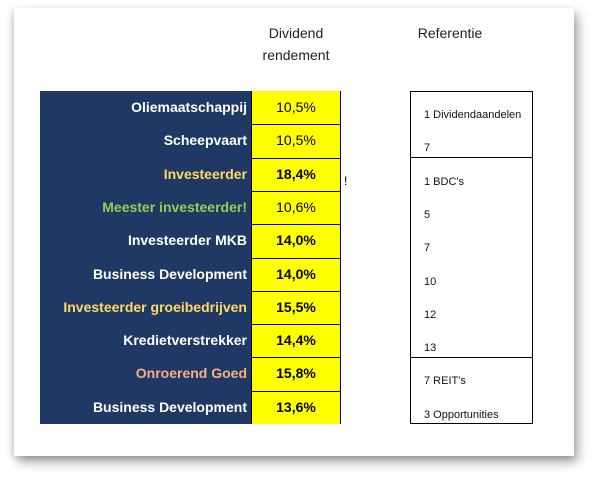 The image size is (600, 494). Describe the element at coordinates (185, 340) in the screenshot. I see `row-name: Kredietverstrekker` at that location.